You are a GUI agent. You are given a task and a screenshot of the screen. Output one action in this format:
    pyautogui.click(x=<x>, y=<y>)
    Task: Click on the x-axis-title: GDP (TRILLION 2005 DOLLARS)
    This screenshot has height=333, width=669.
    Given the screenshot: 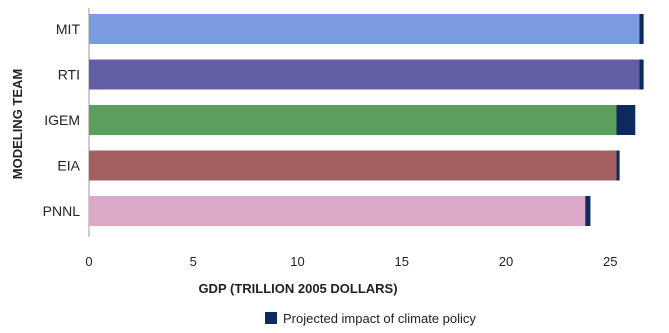 What is the action you would take?
    pyautogui.click(x=297, y=288)
    